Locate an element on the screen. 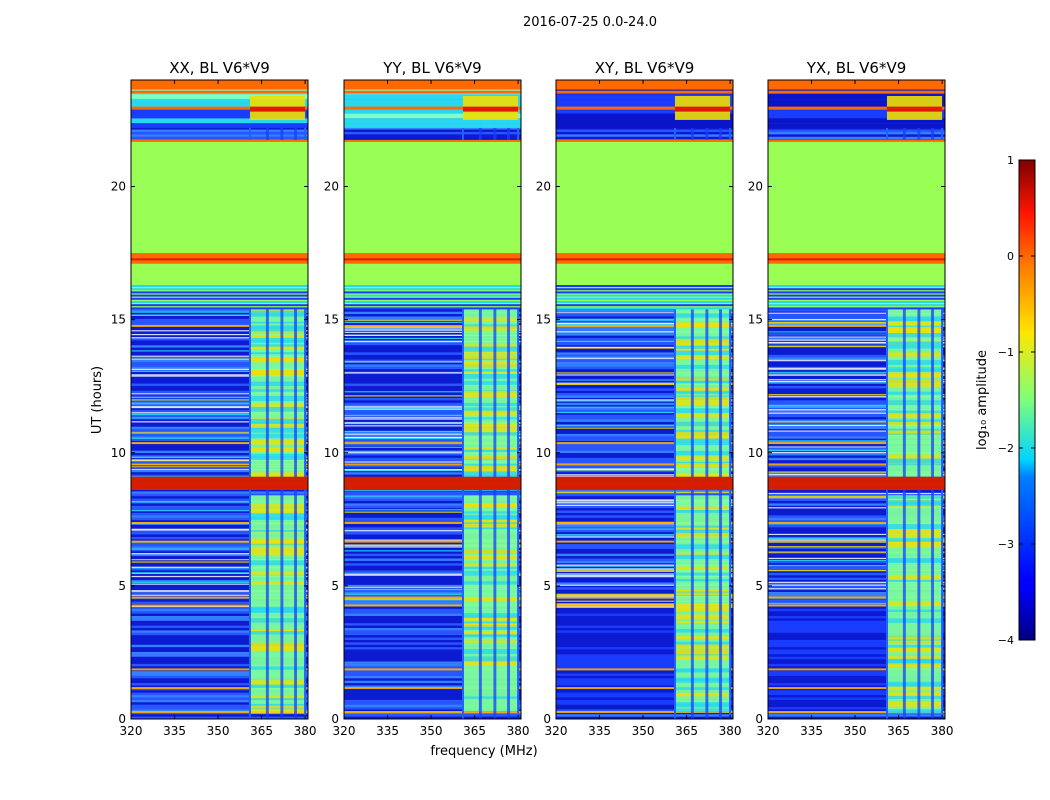 This screenshot has width=1050, height=800. panel-frame is located at coordinates (644, 399).